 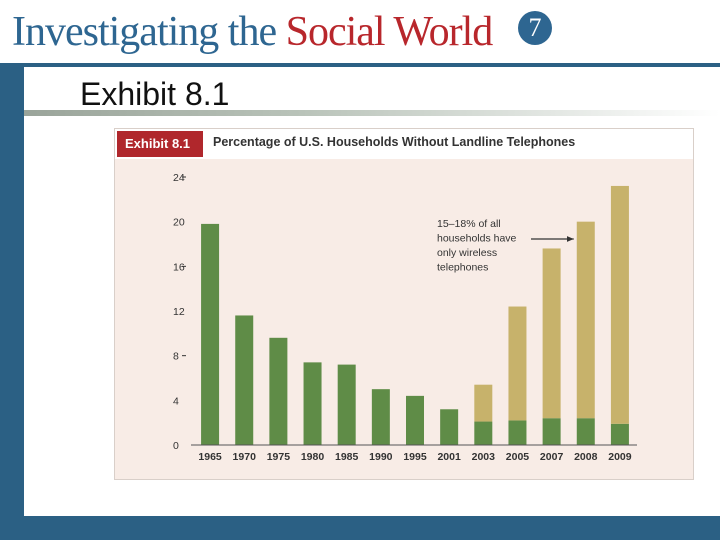 I want to click on slide-title: Exhibit 8.1, so click(x=155, y=94).